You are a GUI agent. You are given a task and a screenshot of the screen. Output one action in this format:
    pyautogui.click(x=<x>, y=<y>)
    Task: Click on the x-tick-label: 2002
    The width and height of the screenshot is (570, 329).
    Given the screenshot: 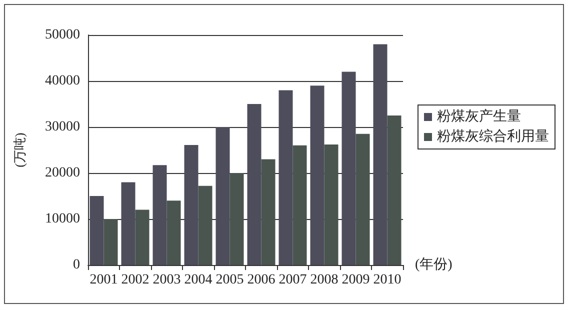 What is the action you would take?
    pyautogui.click(x=135, y=280)
    